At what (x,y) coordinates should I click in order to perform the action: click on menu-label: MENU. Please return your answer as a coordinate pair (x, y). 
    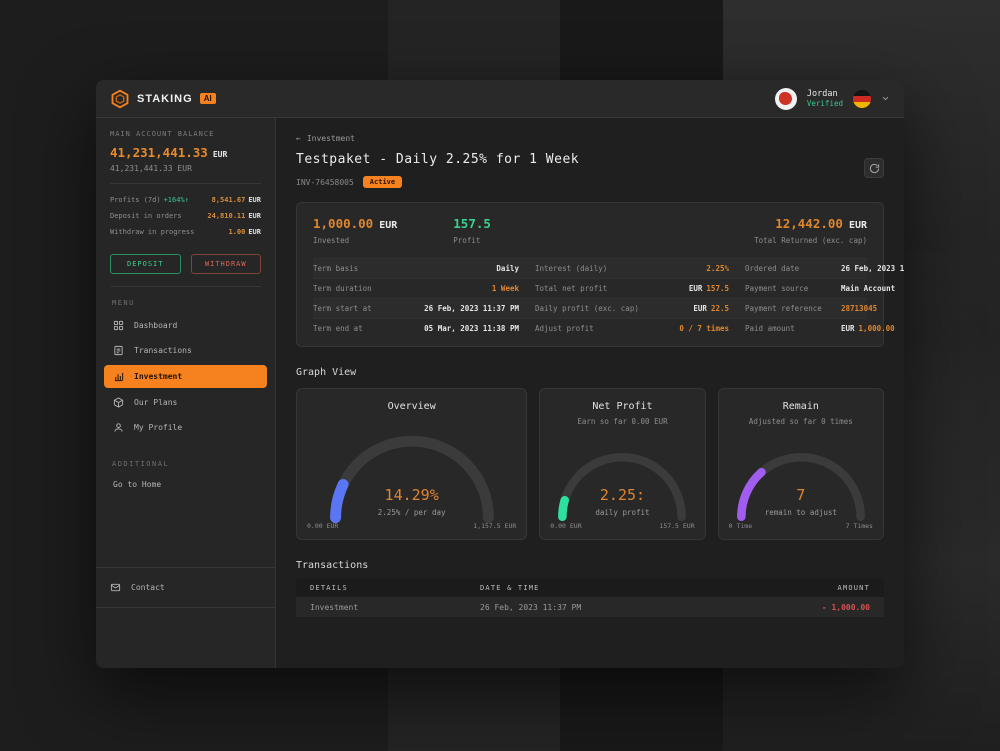
    Looking at the image, I should click on (123, 303).